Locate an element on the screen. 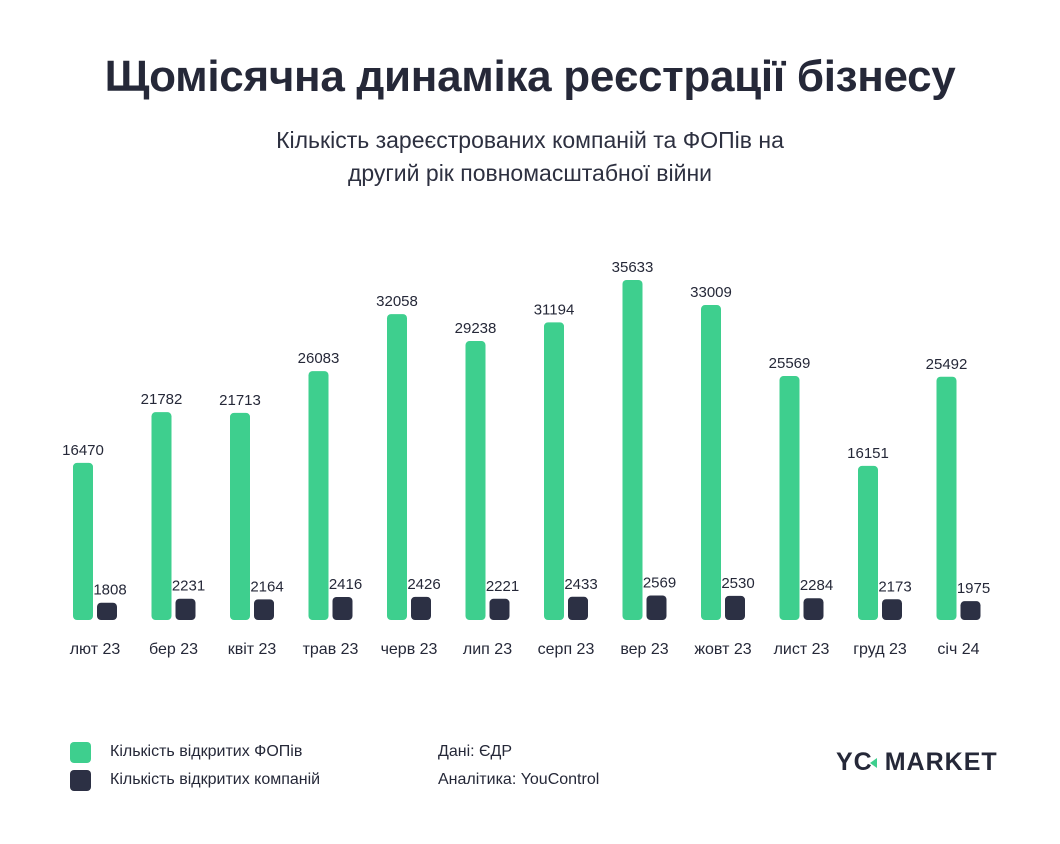  source-info: Дані: ЄДР Аналітика: YouControl is located at coordinates (518, 766).